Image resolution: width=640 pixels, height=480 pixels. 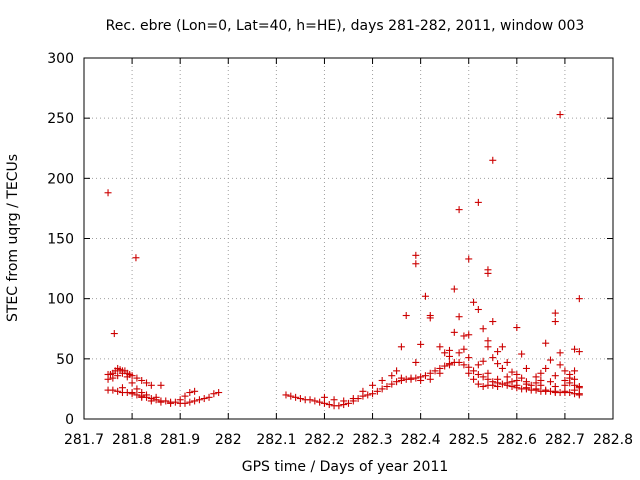 I want to click on x-tick-label: 282.3, so click(x=372, y=440).